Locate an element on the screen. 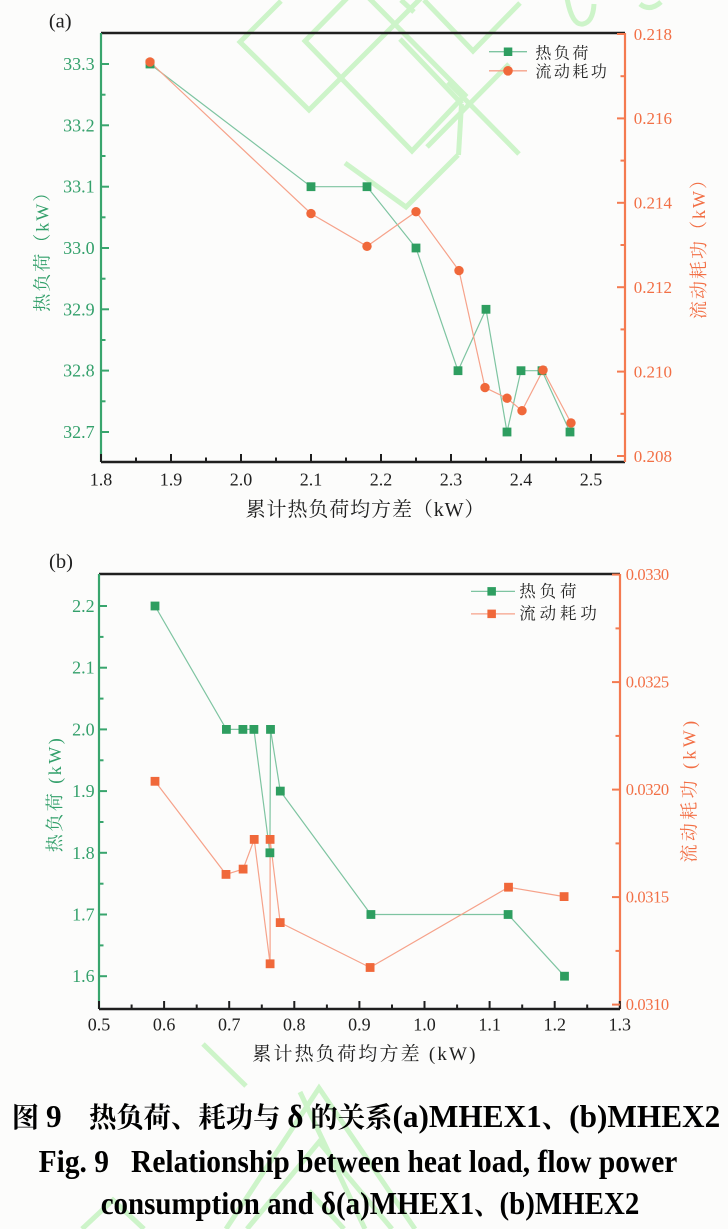 Image resolution: width=728 pixels, height=1229 pixels. svg-text: 0.218 is located at coordinates (653, 34).